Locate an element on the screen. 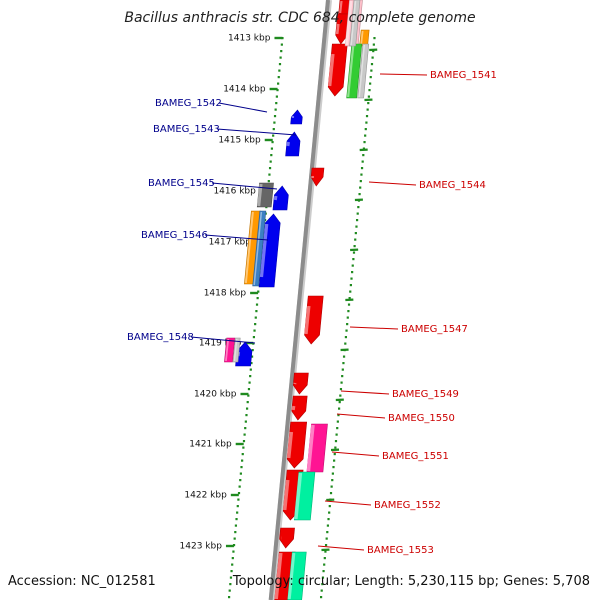  scale-tick-label: 1422 kbp is located at coordinates (205, 496).